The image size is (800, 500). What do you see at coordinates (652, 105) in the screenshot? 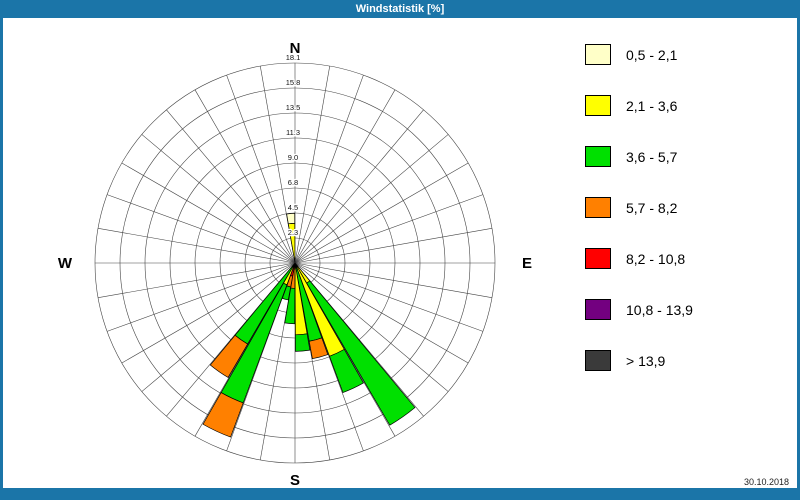
I see `legend-label: 2,1 - 3,6` at bounding box center [652, 105].